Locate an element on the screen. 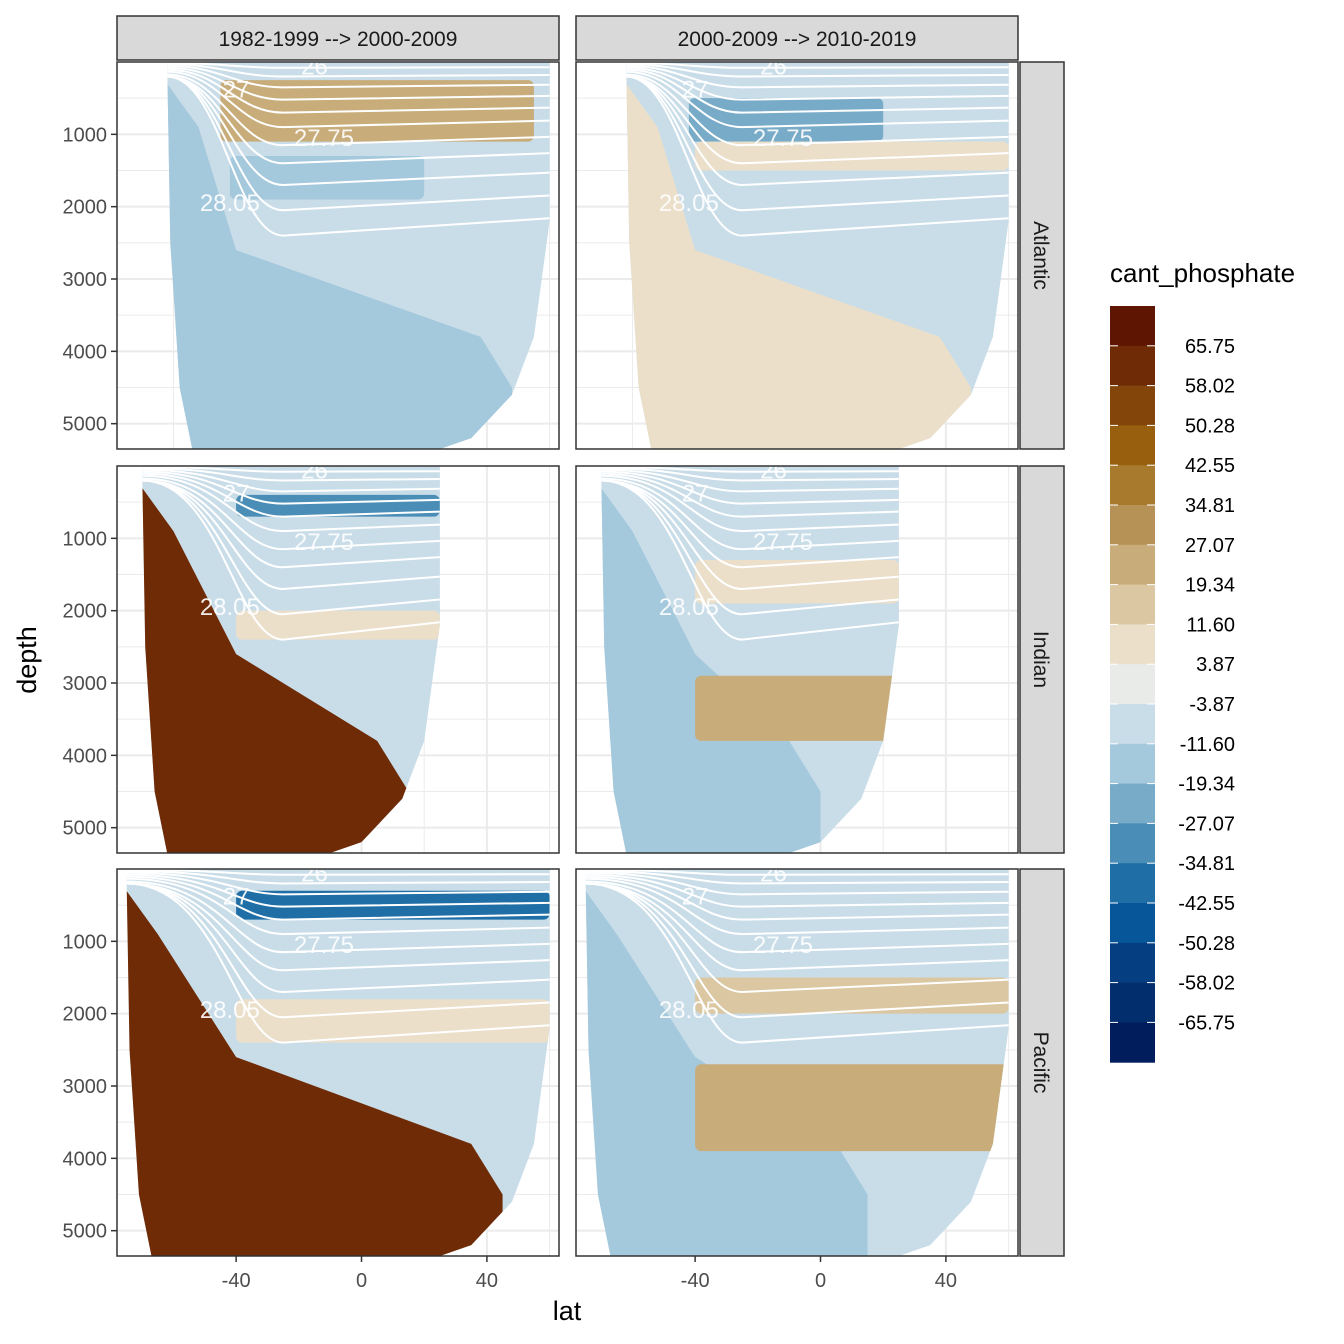 The image size is (1344, 1344). legend-label: -27.07 is located at coordinates (1206, 824).